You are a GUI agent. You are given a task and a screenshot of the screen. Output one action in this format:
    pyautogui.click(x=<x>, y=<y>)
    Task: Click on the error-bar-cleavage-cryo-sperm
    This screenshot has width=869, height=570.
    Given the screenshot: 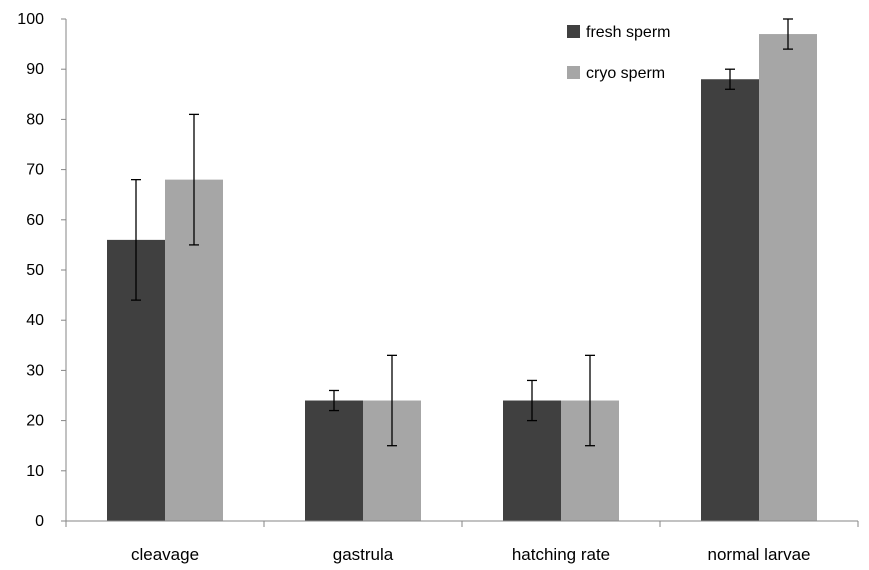 What is the action you would take?
    pyautogui.click(x=194, y=179)
    